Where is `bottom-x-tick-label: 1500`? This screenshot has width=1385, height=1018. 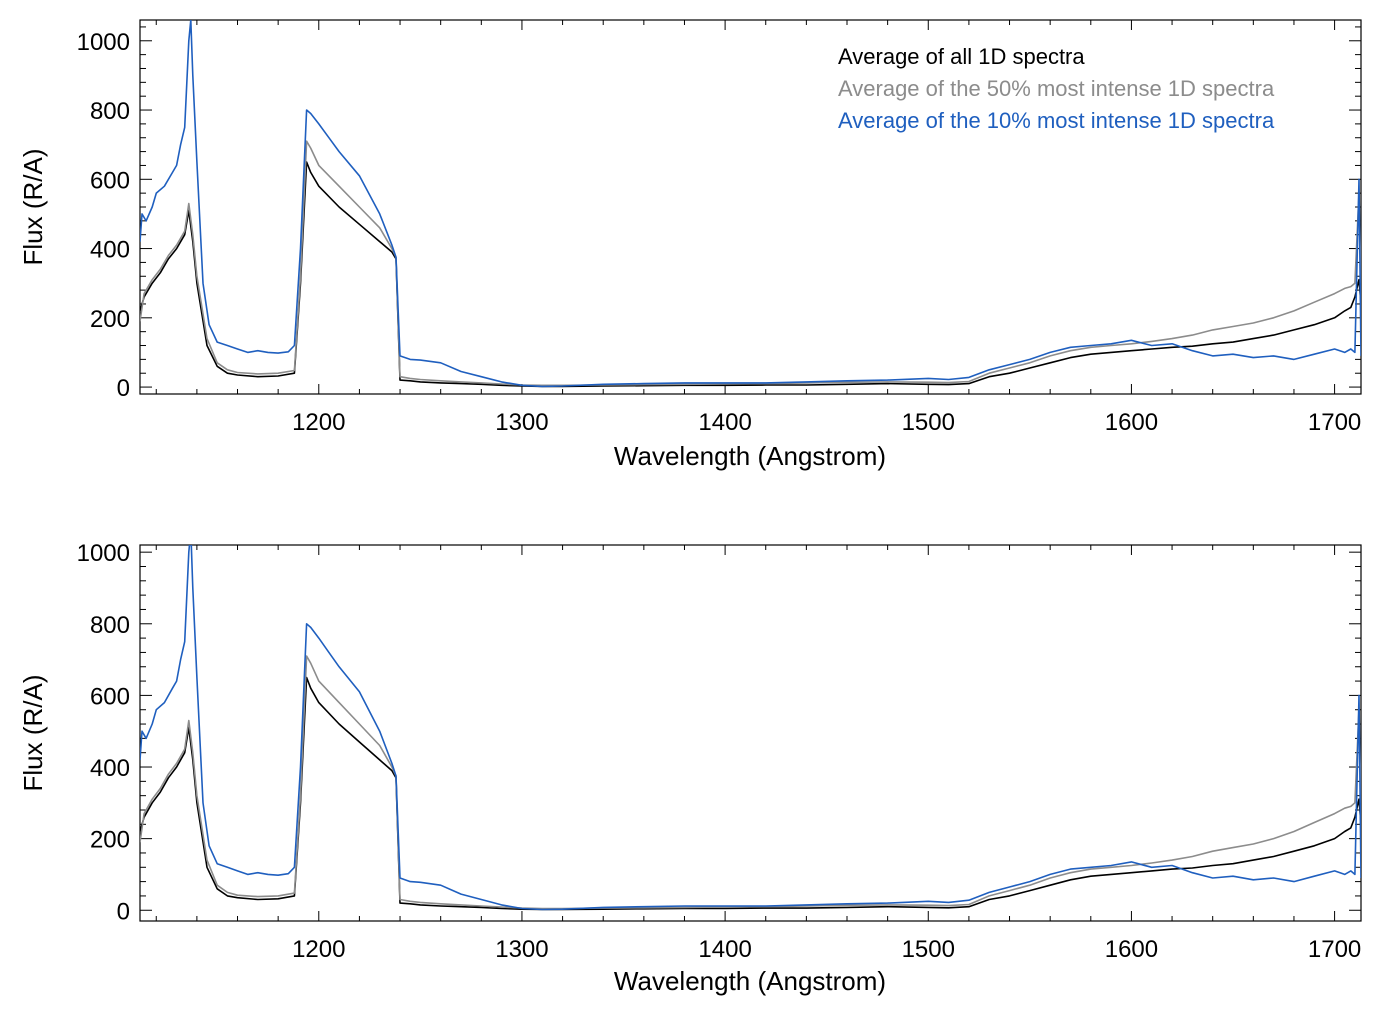
bottom-x-tick-label: 1500 is located at coordinates (928, 949).